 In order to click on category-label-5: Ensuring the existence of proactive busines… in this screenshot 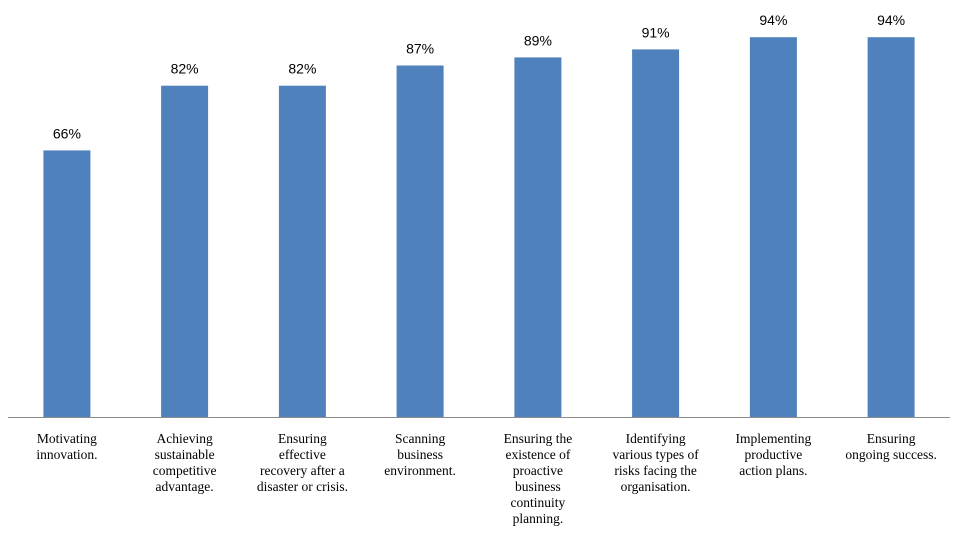, I will do `click(538, 478)`.